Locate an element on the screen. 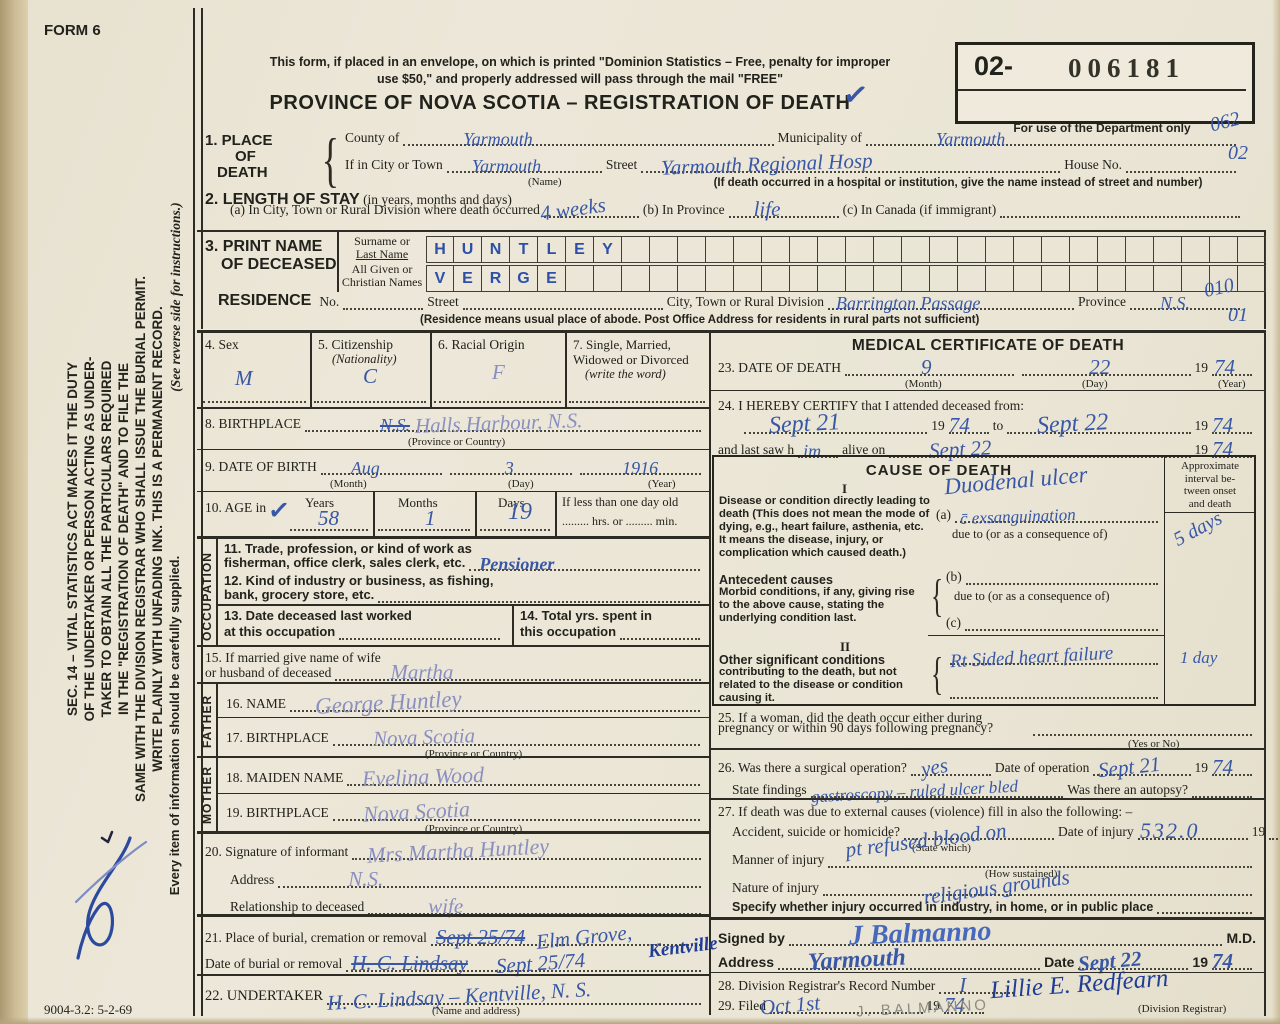  death-day-caption: (Day) is located at coordinates (1095, 384).